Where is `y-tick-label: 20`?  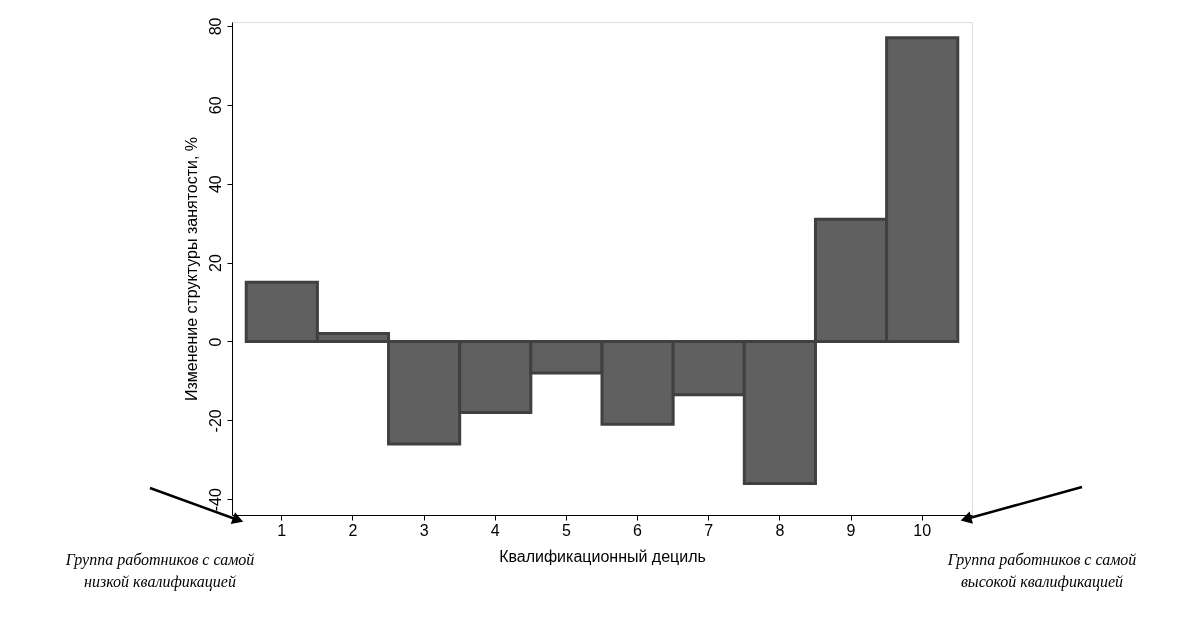
y-tick-label: 20 is located at coordinates (215, 263).